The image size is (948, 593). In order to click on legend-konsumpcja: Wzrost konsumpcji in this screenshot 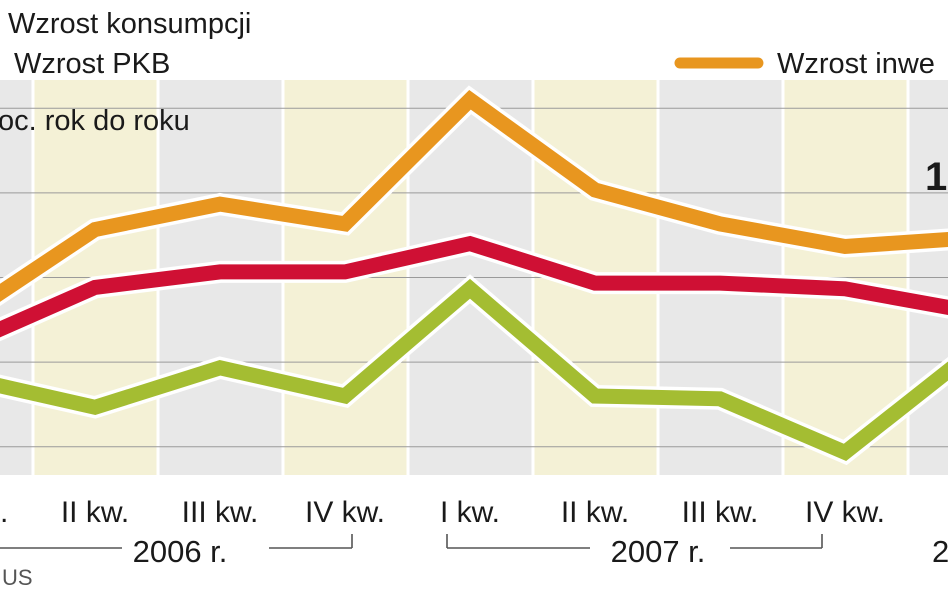, I will do `click(129, 24)`.